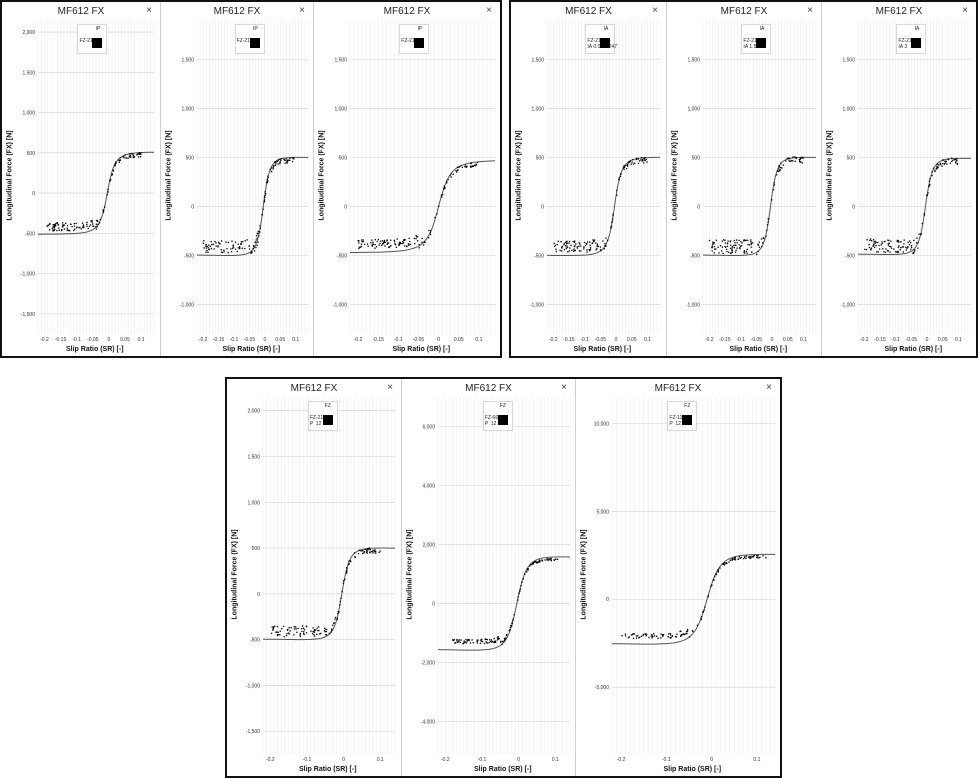 This screenshot has height=778, width=978. Describe the element at coordinates (189, 257) in the screenshot. I see `y-tick-label: -500` at that location.